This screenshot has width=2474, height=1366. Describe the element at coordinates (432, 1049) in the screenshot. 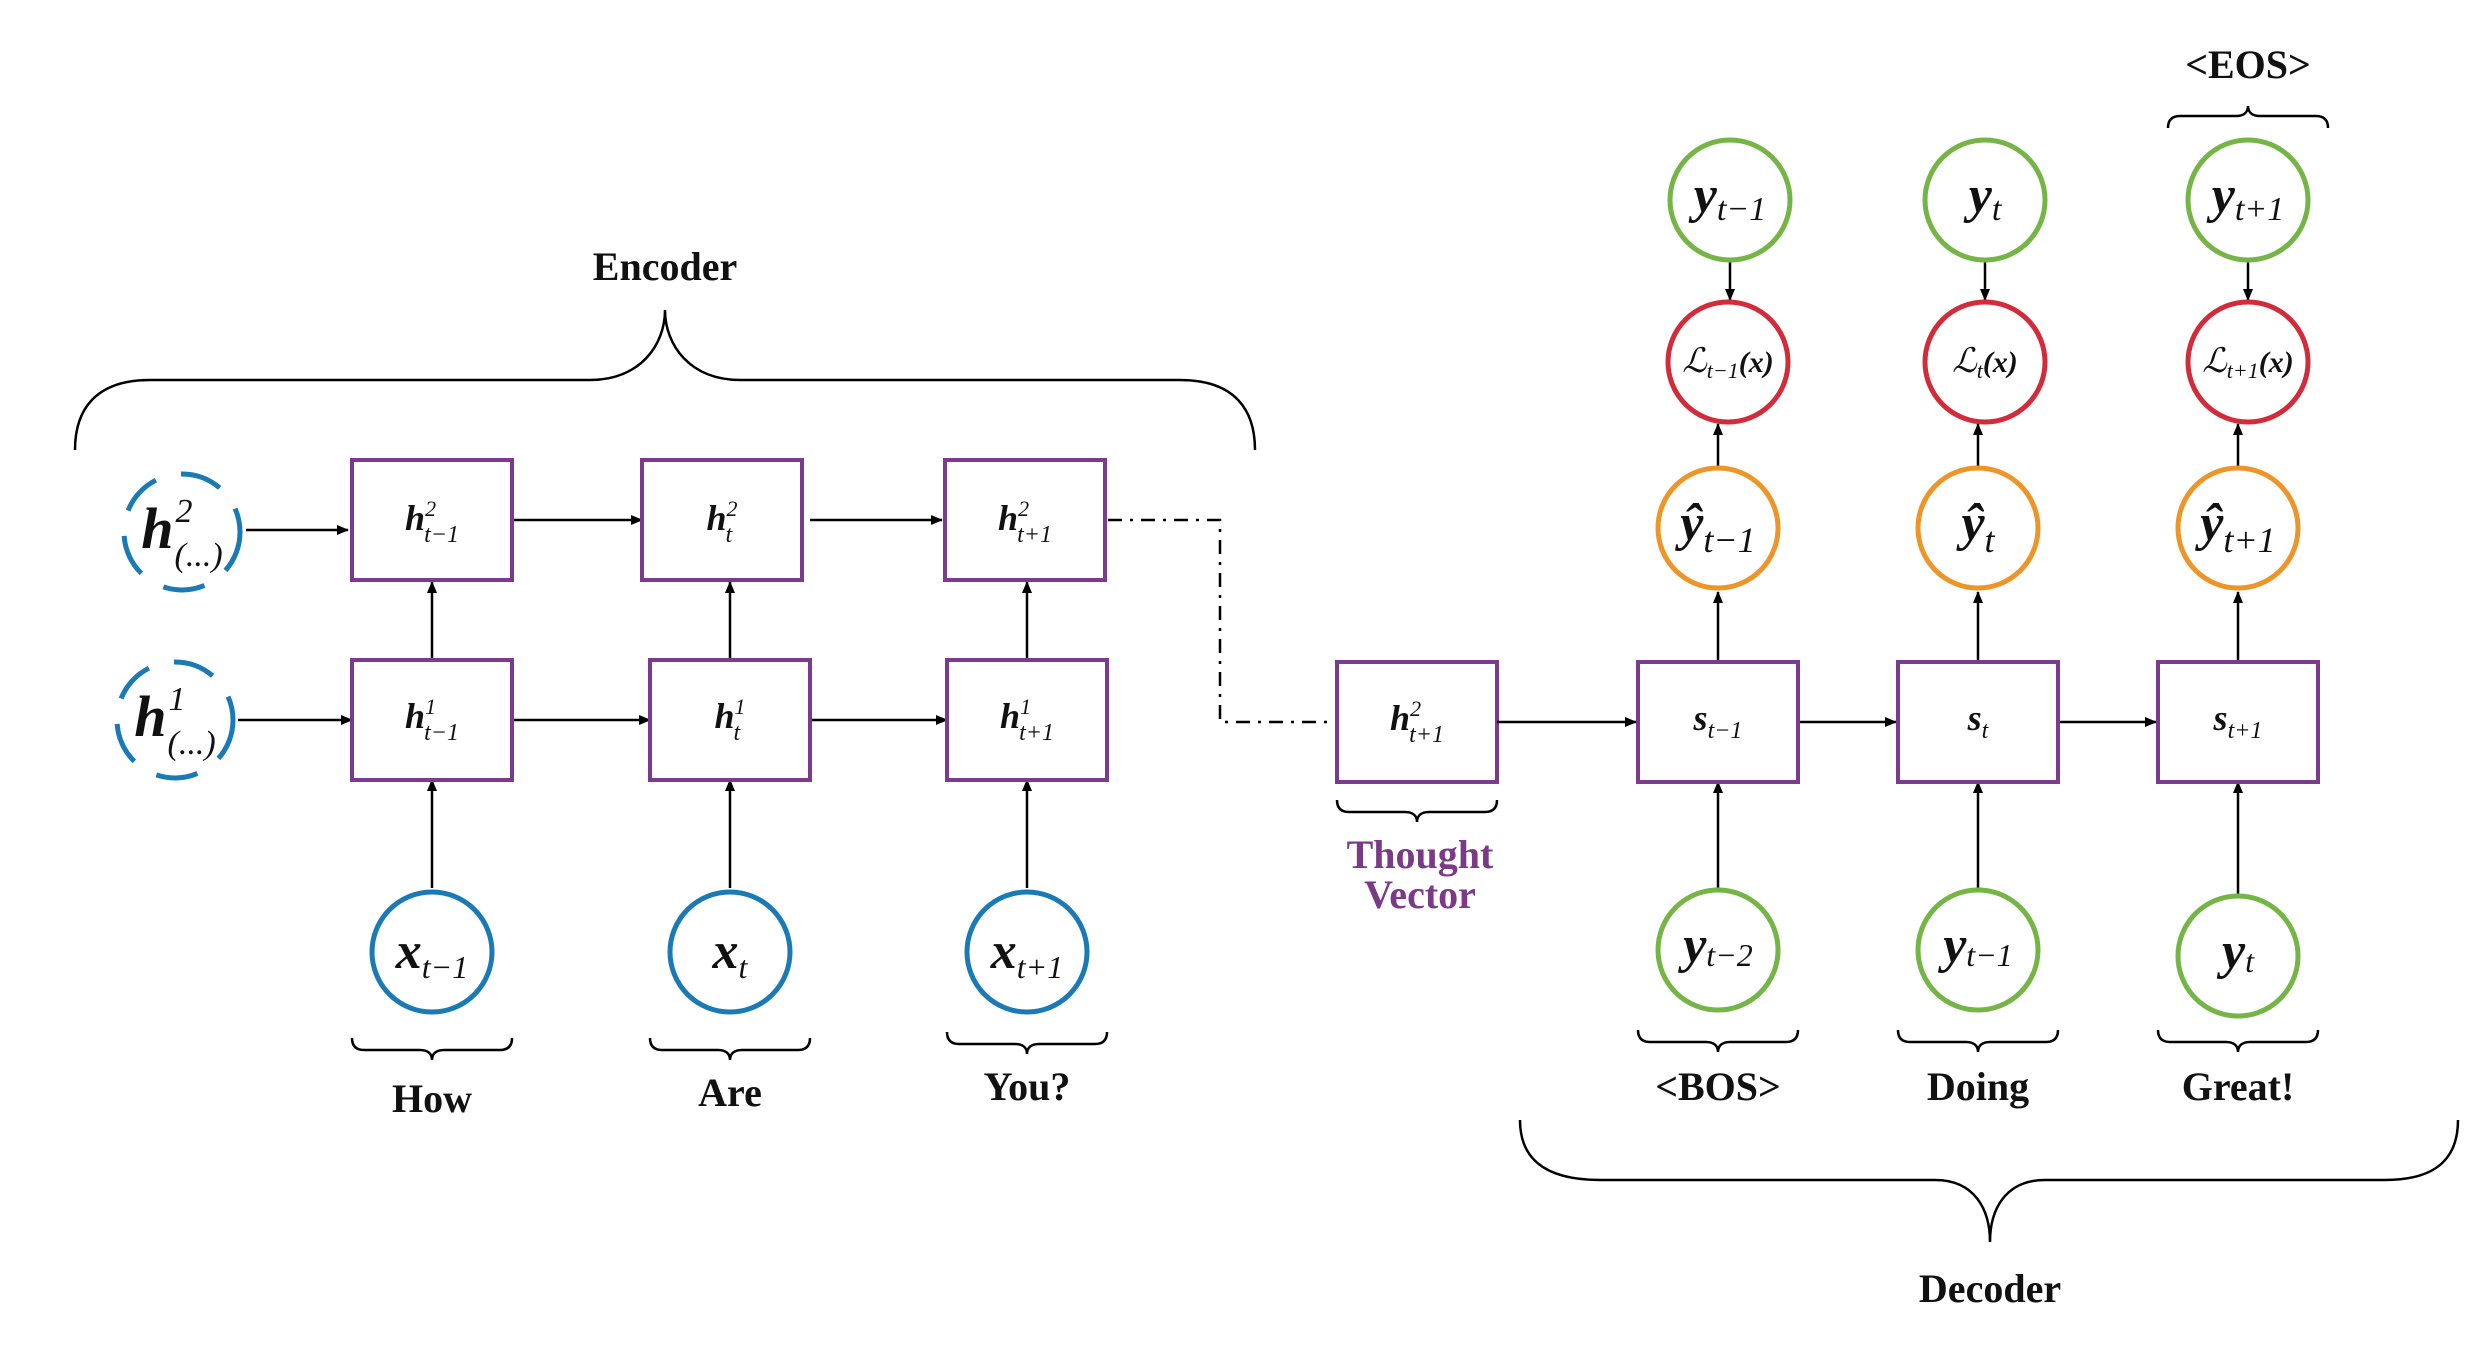

I see `brace-how` at that location.